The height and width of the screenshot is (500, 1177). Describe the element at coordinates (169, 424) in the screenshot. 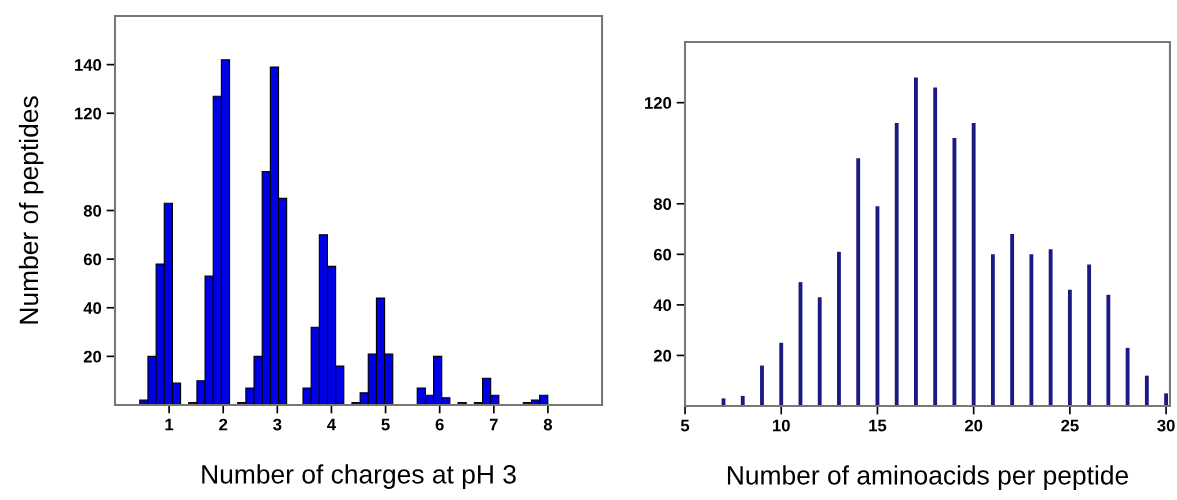

I see `x-tick-label: 1` at that location.